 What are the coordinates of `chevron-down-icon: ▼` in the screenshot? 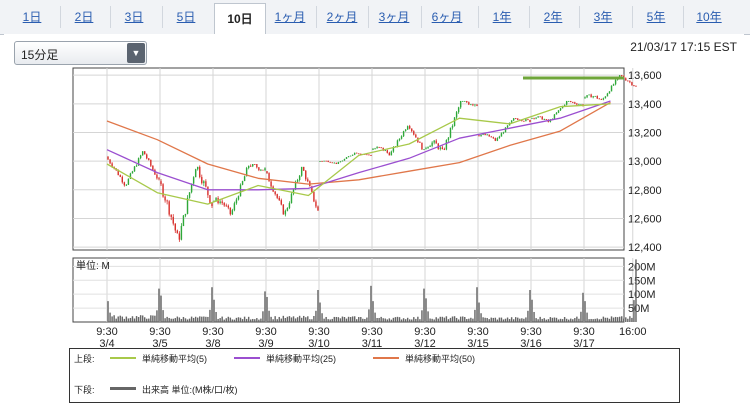 It's located at (136, 53).